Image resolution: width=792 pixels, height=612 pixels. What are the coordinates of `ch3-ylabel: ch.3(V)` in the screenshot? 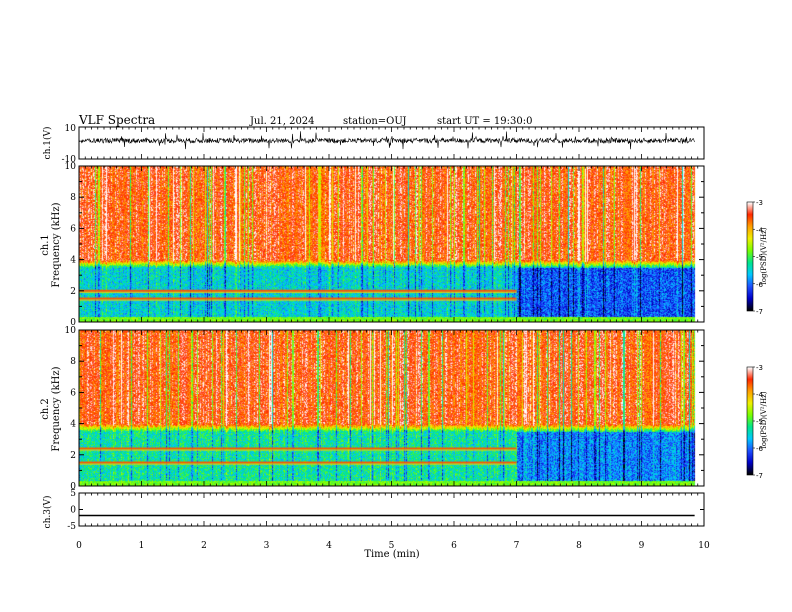 It's located at (47, 512).